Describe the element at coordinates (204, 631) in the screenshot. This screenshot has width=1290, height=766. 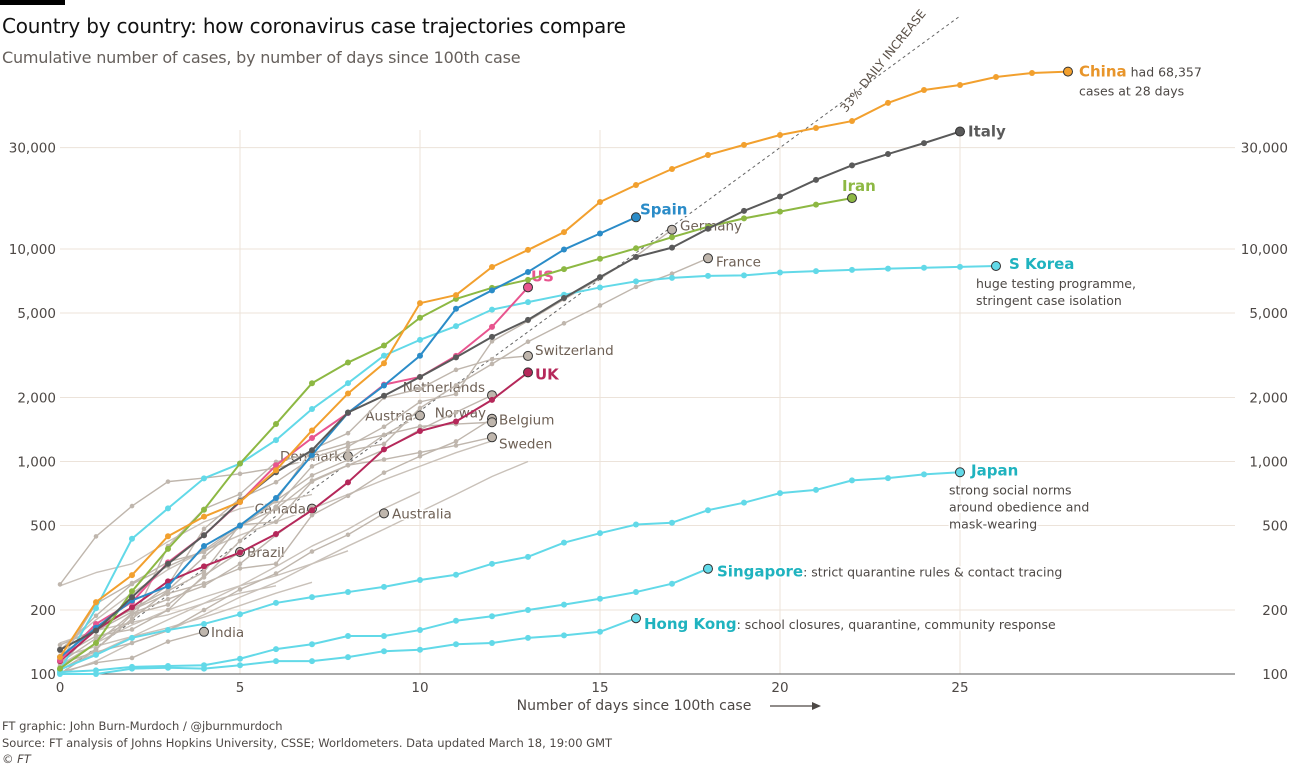
I see `end-point-india` at that location.